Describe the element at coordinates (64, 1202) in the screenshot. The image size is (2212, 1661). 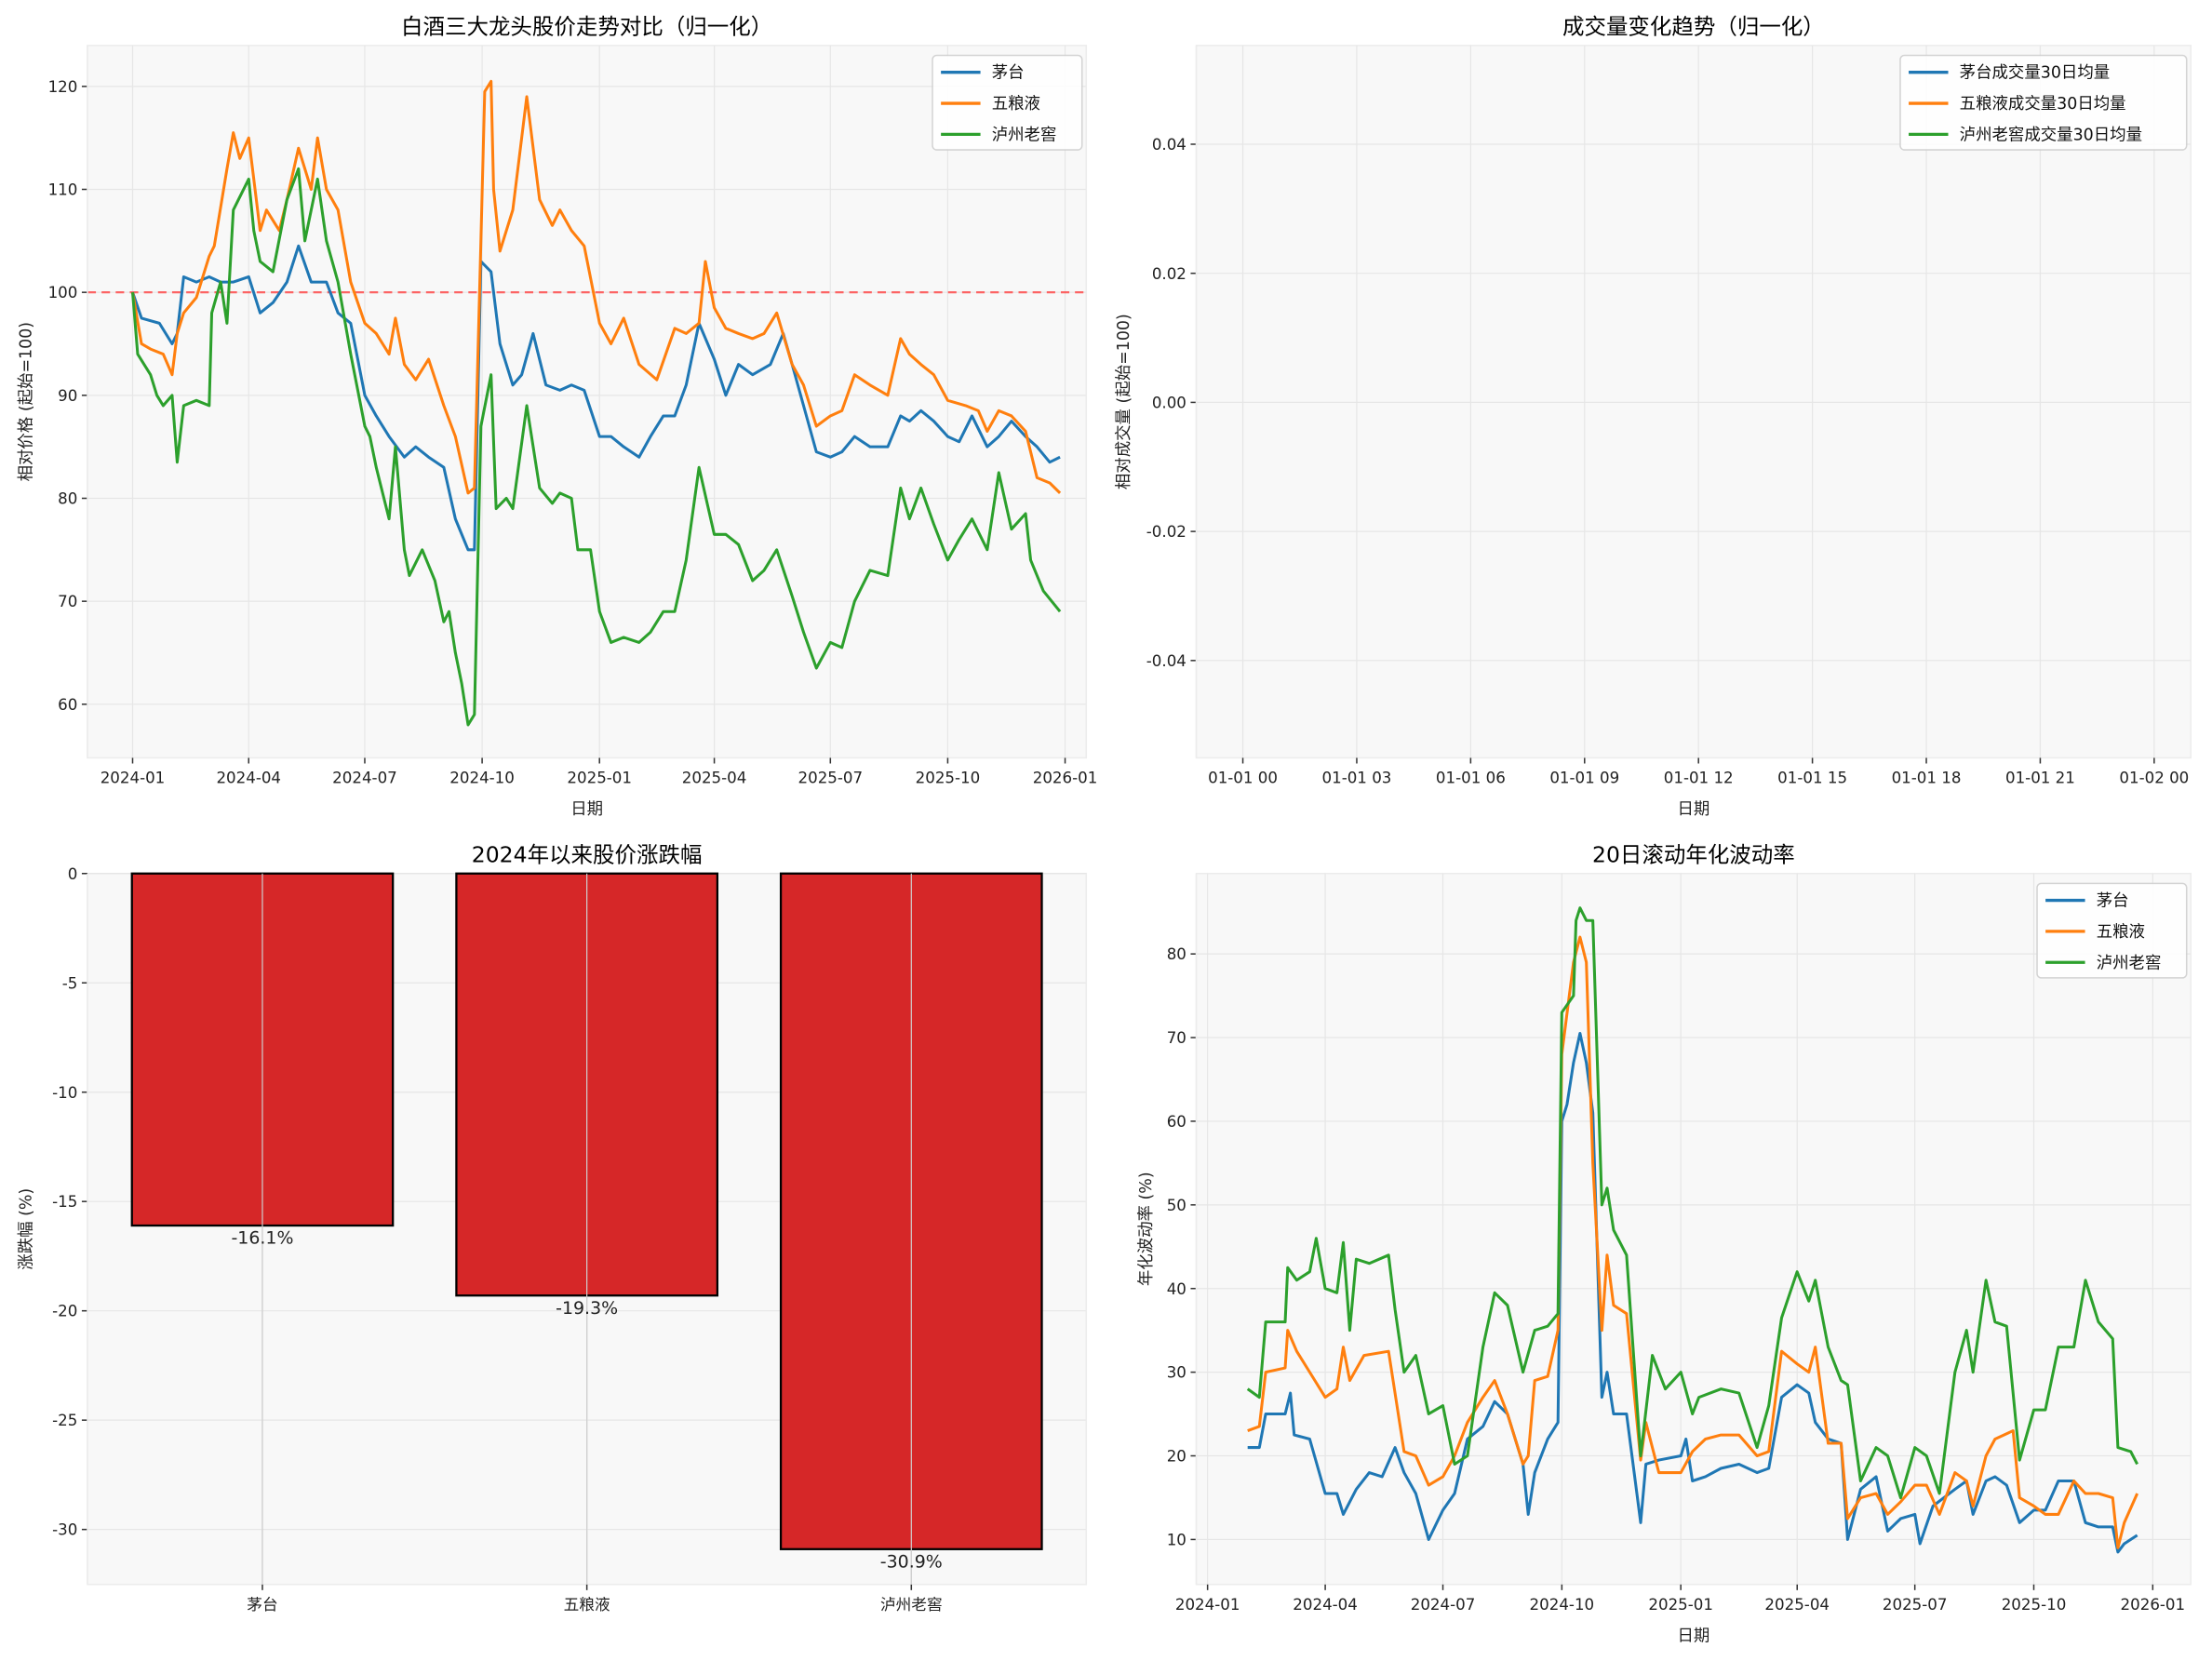
I see `y-tick-label: -15` at that location.